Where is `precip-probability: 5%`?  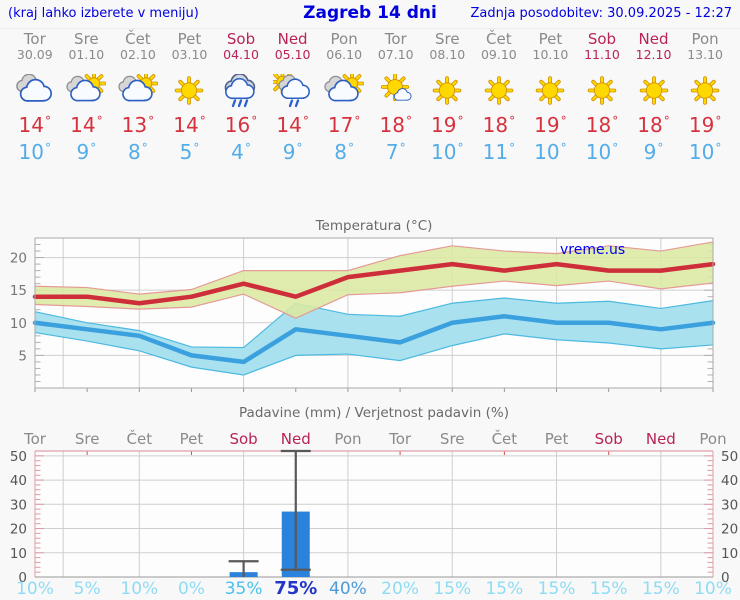
precip-probability: 5% is located at coordinates (87, 589).